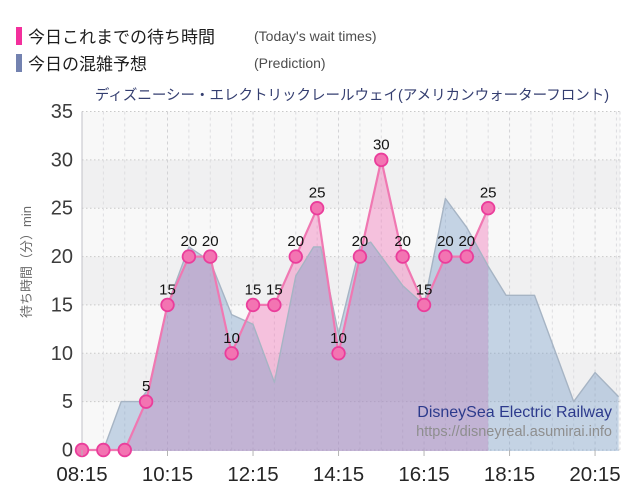 This screenshot has width=640, height=500. What do you see at coordinates (381, 144) in the screenshot?
I see `data-point-label: 30` at bounding box center [381, 144].